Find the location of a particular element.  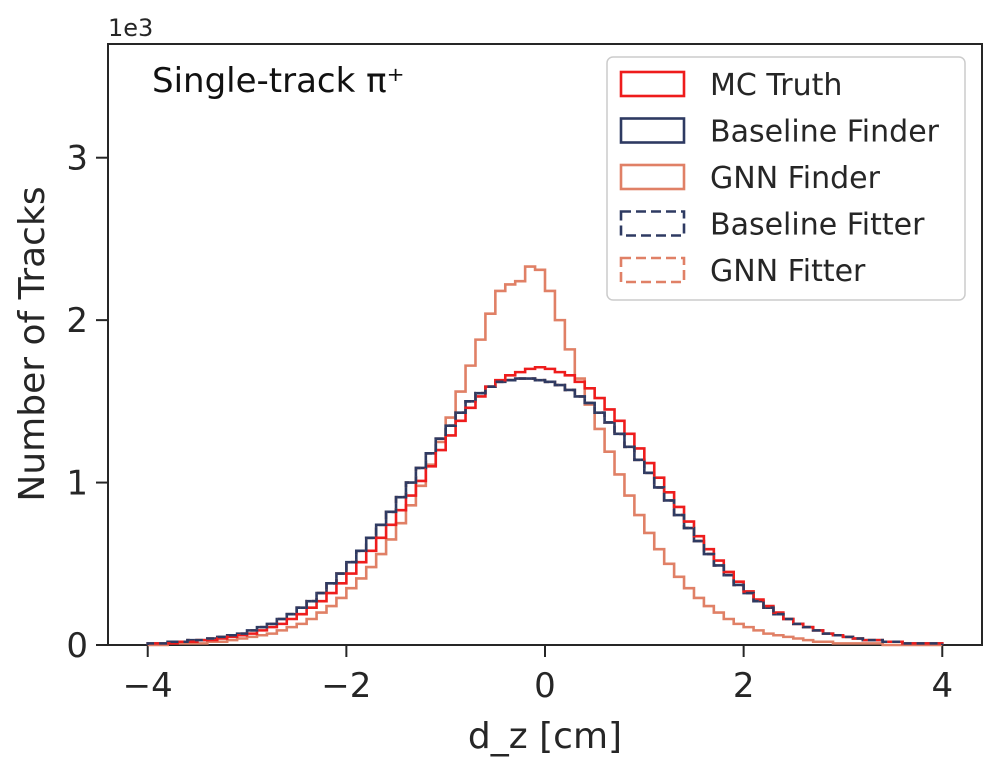

annotation-label: Single-track π⁺ is located at coordinates (278, 81).